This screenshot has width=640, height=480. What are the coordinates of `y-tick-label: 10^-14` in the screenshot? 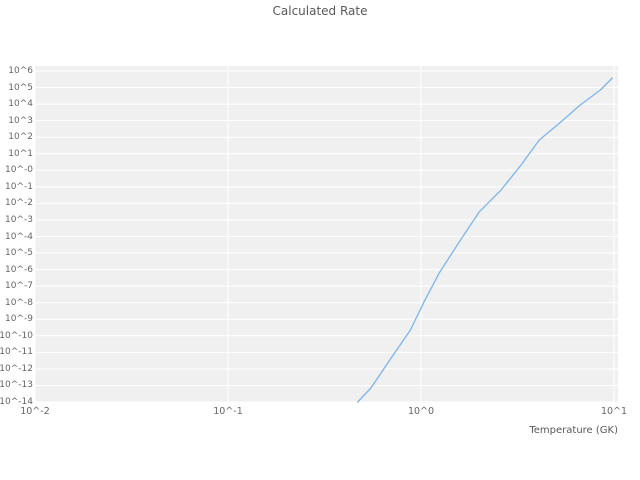 It's located at (16, 402).